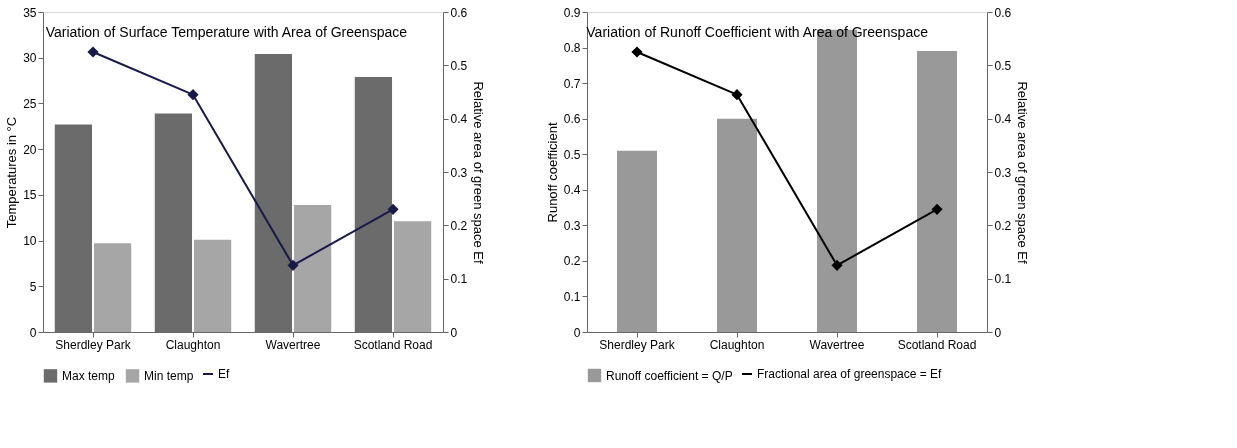  Describe the element at coordinates (30, 58) in the screenshot. I see `y-tick-label: 30` at that location.